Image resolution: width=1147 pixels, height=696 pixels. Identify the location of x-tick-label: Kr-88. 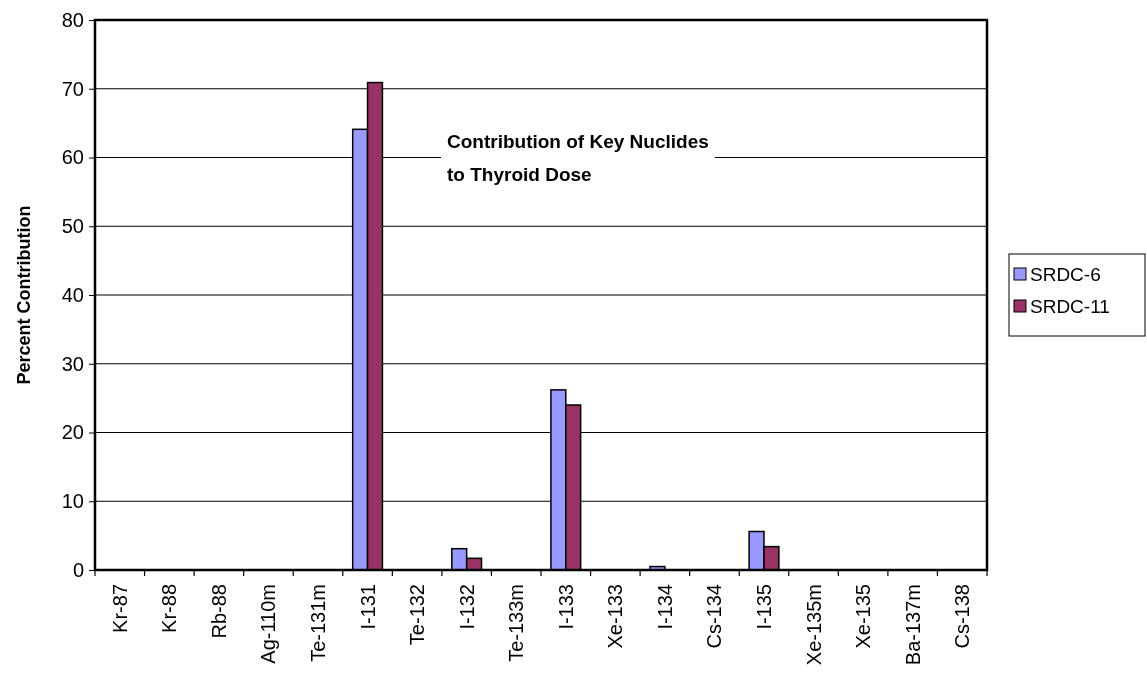
(169, 608).